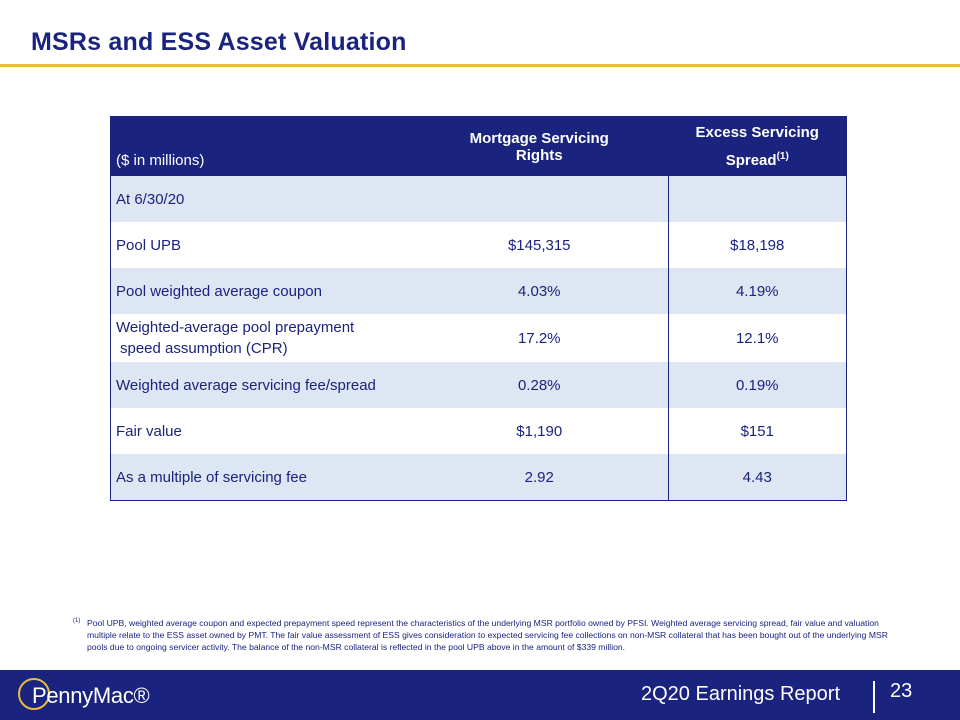  Describe the element at coordinates (219, 42) in the screenshot. I see `page-title: MSRs and ESS Asset Valuation` at that location.